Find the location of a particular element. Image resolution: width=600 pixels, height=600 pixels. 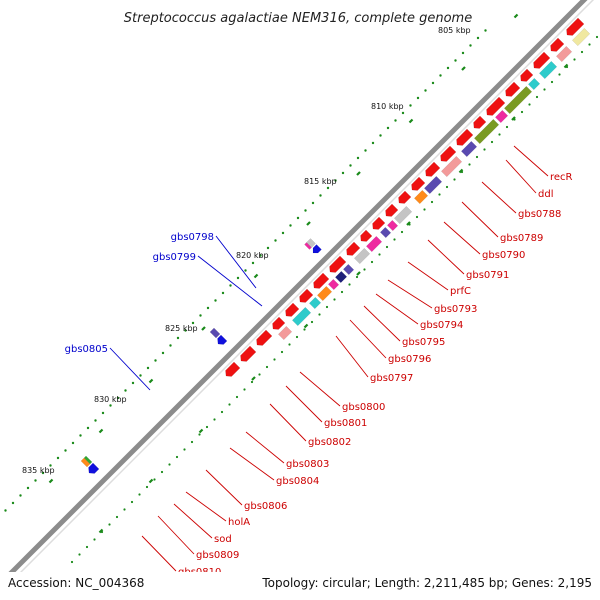

gene-label-gbs0791: gbs0791 is located at coordinates (487, 275).